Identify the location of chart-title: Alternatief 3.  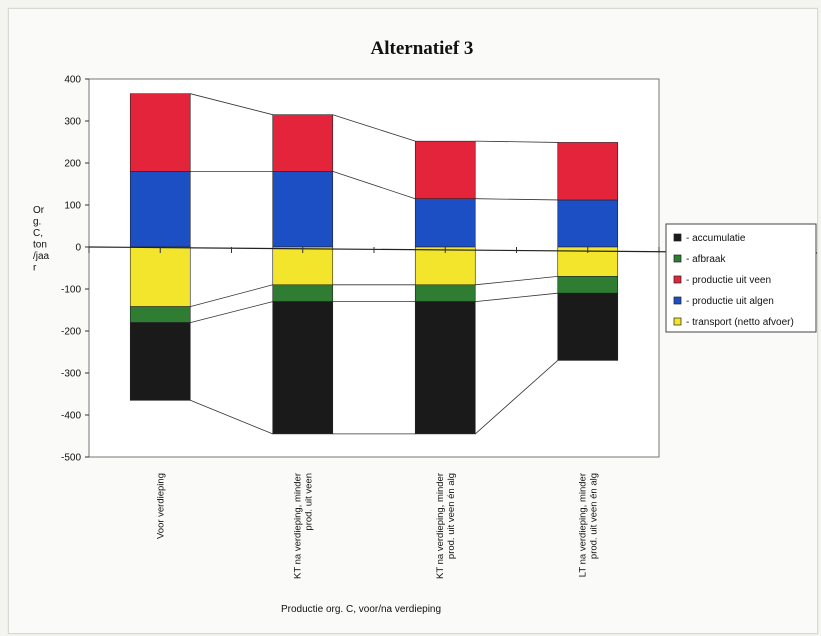
(422, 48).